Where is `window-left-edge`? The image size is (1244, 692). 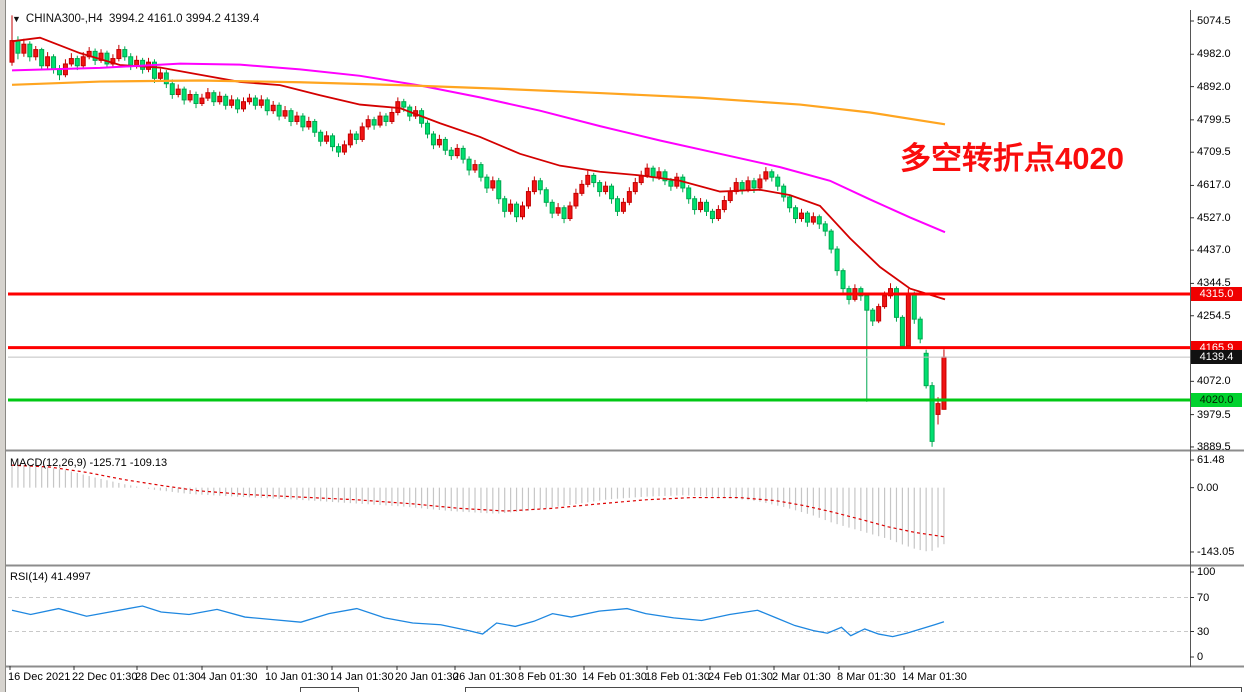
window-left-edge is located at coordinates (3, 346).